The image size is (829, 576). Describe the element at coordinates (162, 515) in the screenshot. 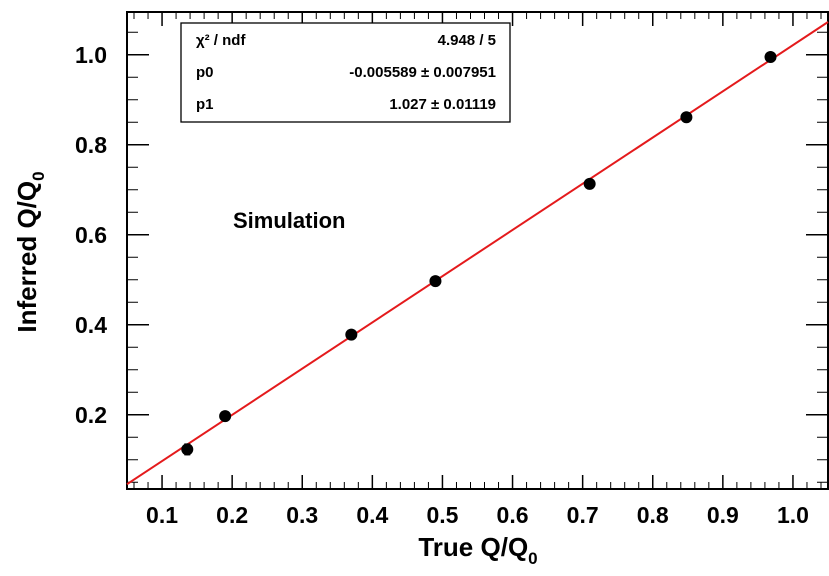

I see `x-tick-label: 0.1` at that location.